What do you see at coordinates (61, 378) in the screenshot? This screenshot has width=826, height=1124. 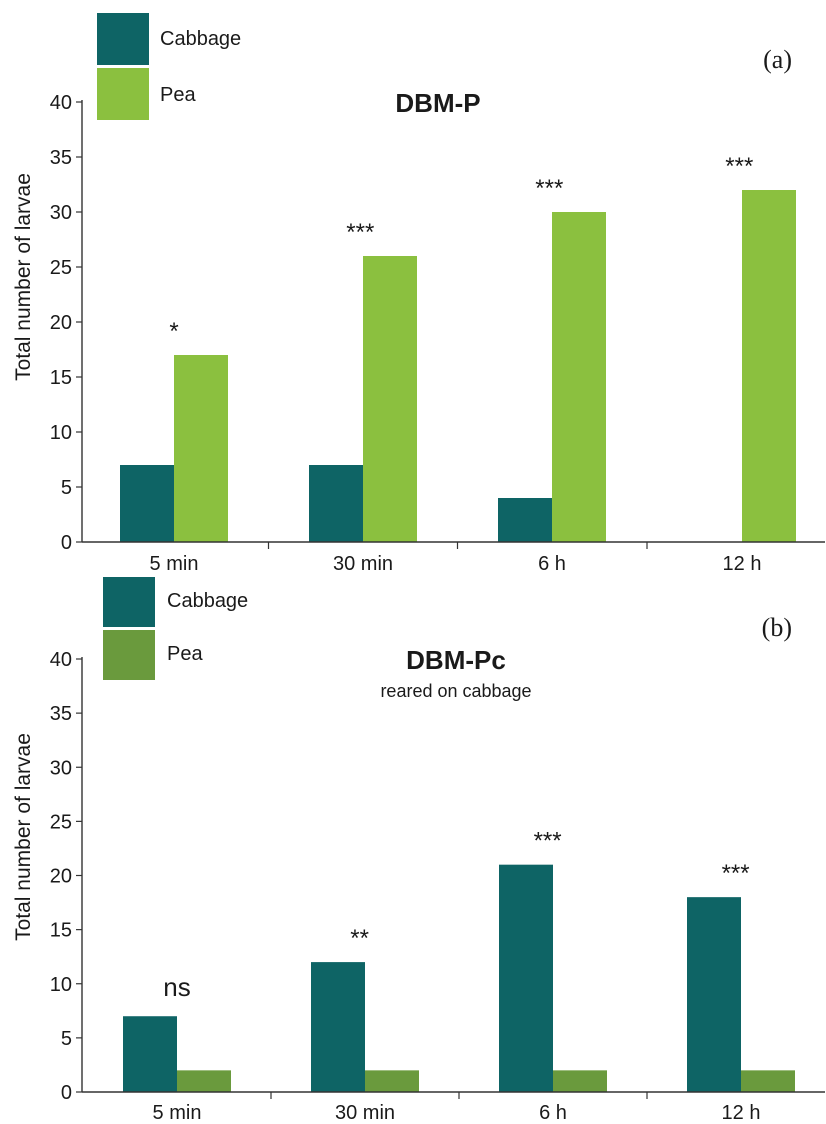 I see `y-tick-label-a-3: 15` at bounding box center [61, 378].